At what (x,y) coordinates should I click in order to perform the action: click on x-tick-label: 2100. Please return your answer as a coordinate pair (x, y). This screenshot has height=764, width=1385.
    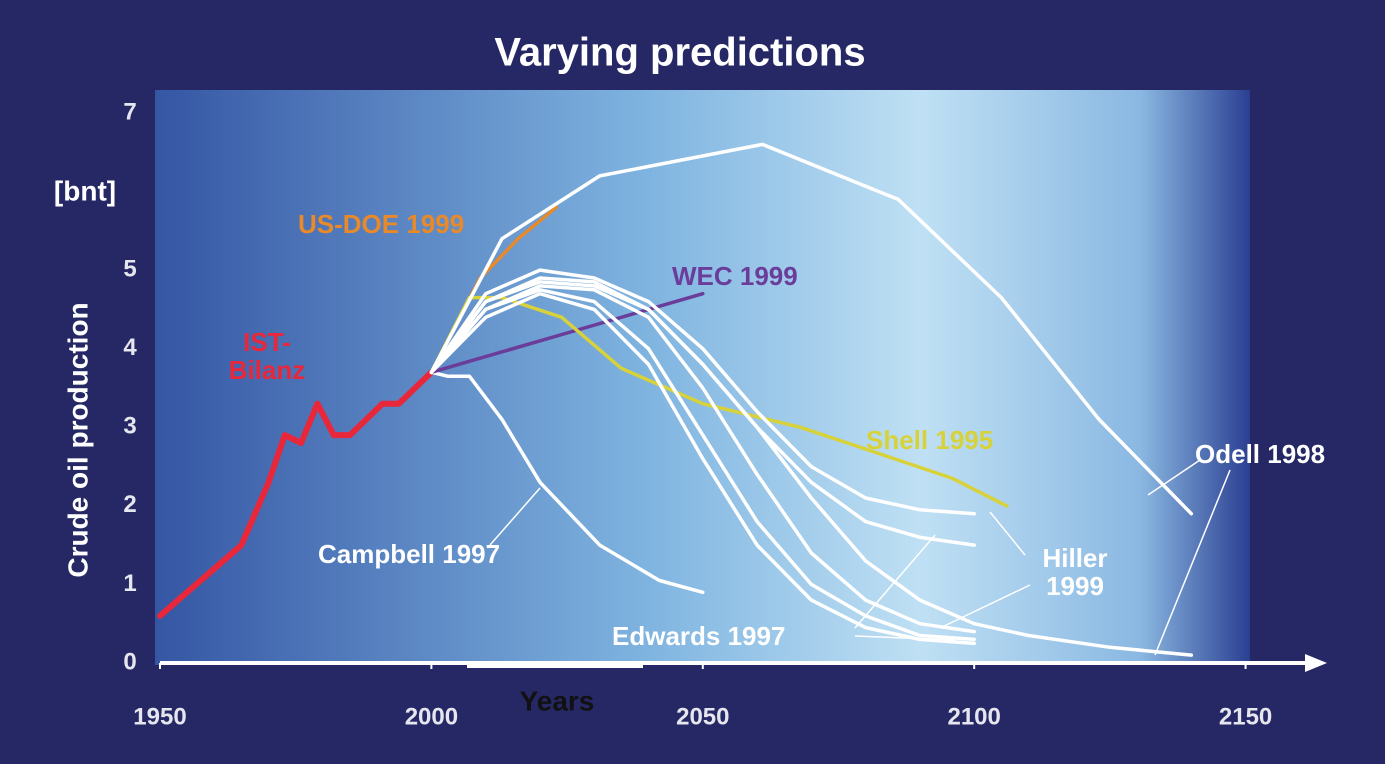
    Looking at the image, I should click on (973, 716).